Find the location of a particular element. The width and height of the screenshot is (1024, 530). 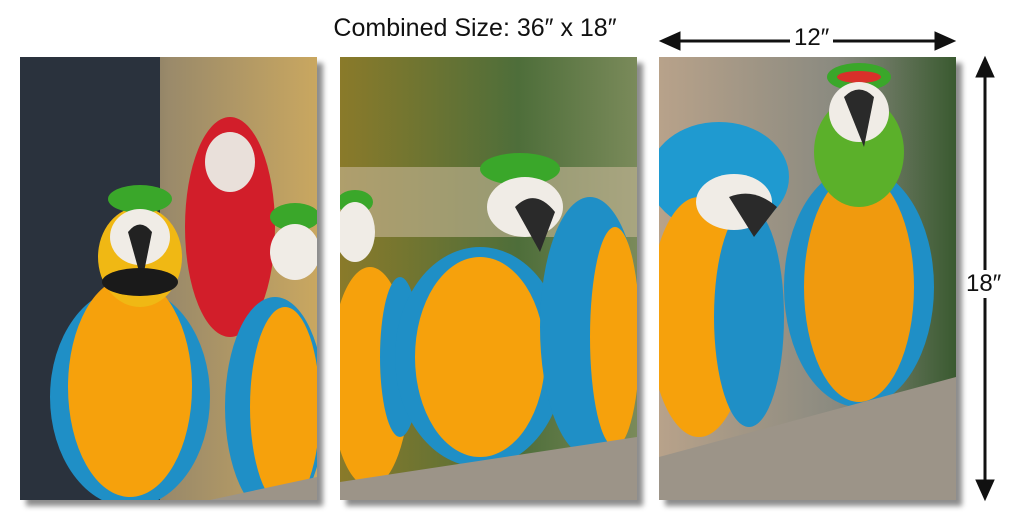

panel-width-label: 12″ is located at coordinates (812, 38).